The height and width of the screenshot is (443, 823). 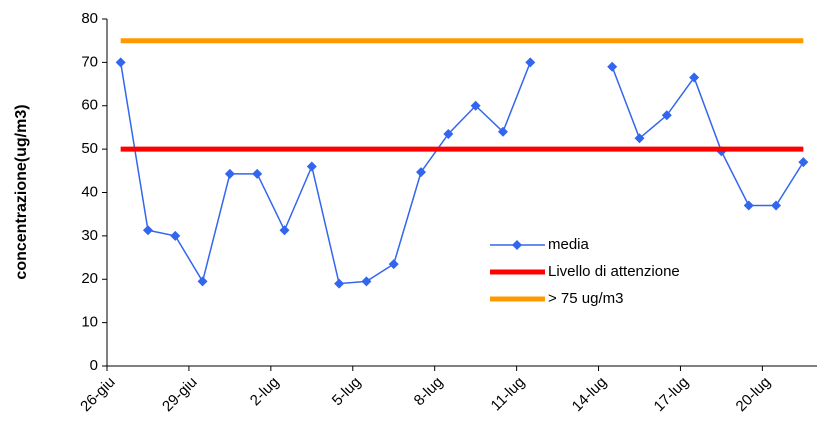 I want to click on legend-label: > 75 ug/m3, so click(x=585, y=298).